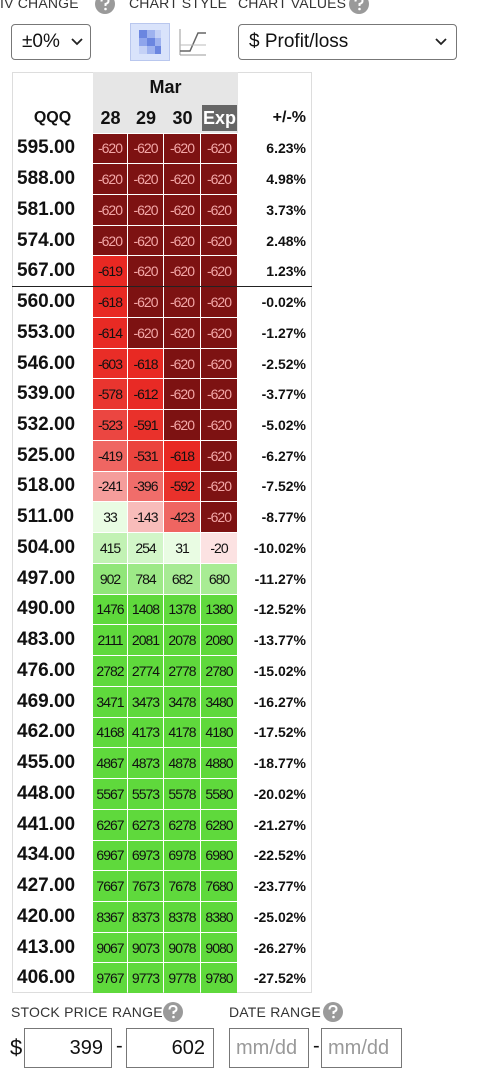 This screenshot has width=492, height=1079. Describe the element at coordinates (347, 42) in the screenshot. I see `chart-values-select: $ Profit/loss` at that location.